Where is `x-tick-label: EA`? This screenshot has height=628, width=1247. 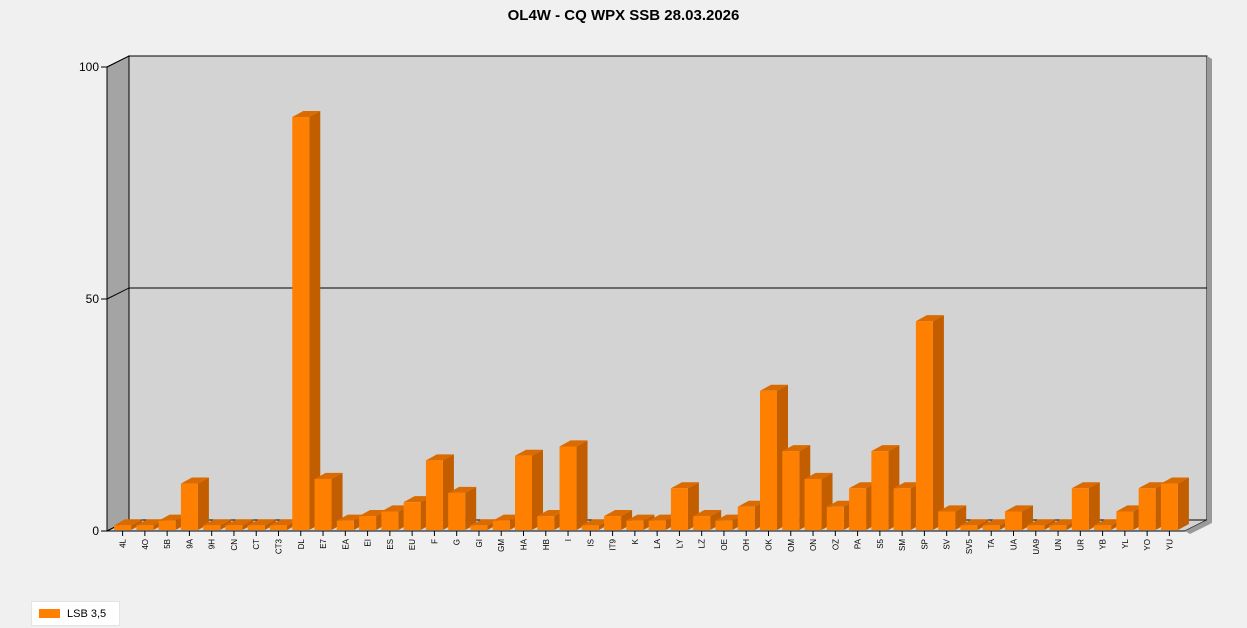
x-tick-label: EA is located at coordinates (345, 543).